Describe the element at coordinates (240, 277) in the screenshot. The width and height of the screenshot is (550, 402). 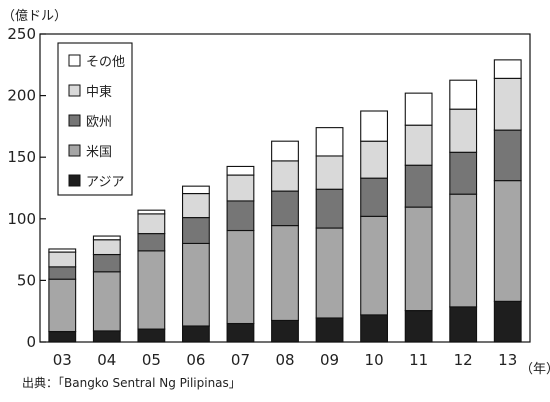
I see `bar-segment-07-s1` at that location.